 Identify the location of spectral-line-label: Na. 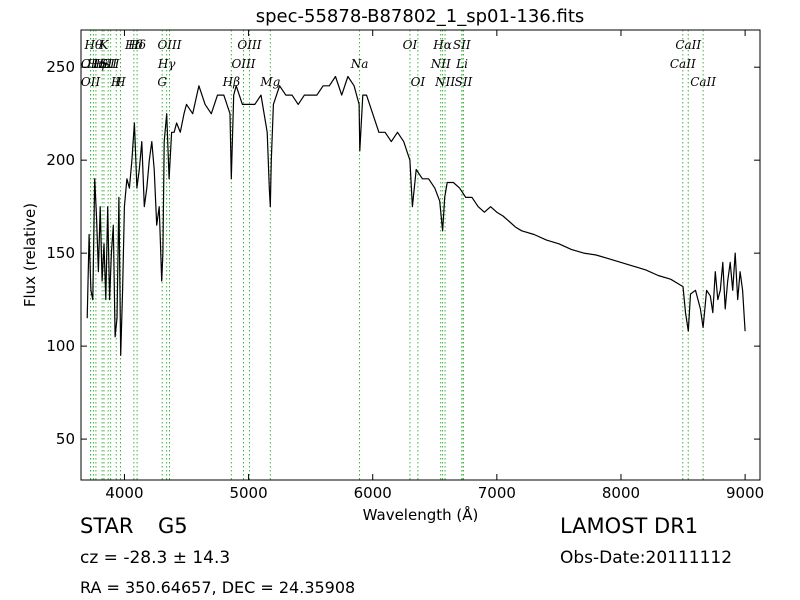
(359, 64).